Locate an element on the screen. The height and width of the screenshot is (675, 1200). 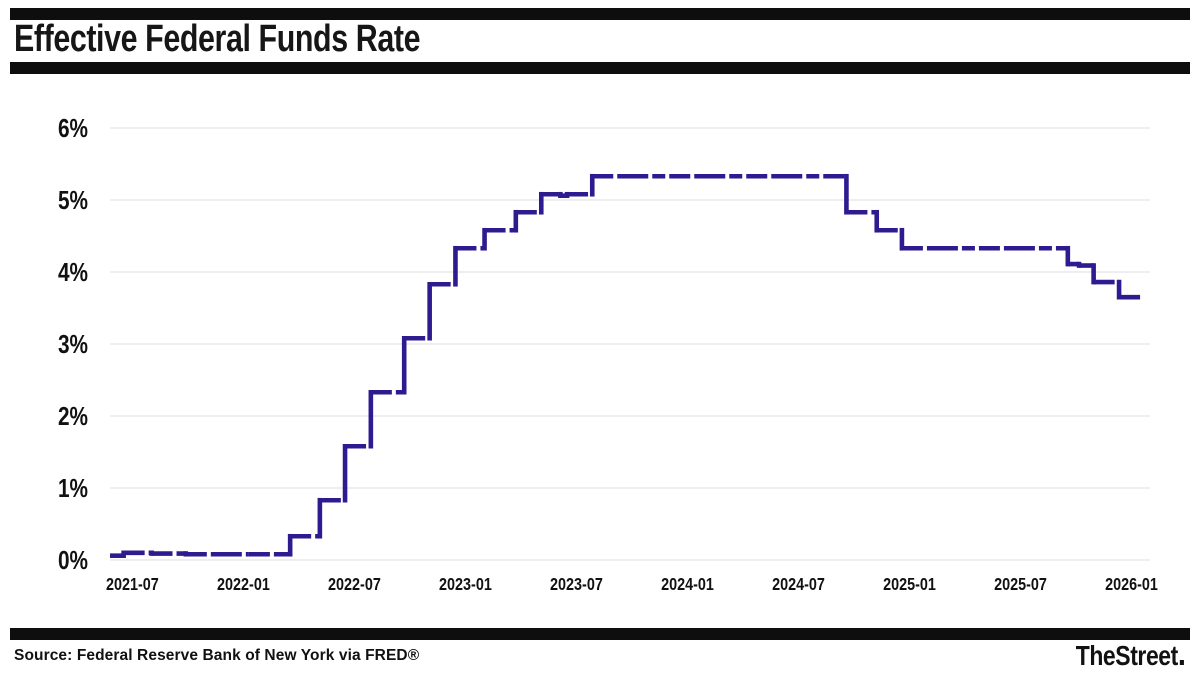
x-axis-tick: 2023-01 is located at coordinates (465, 585).